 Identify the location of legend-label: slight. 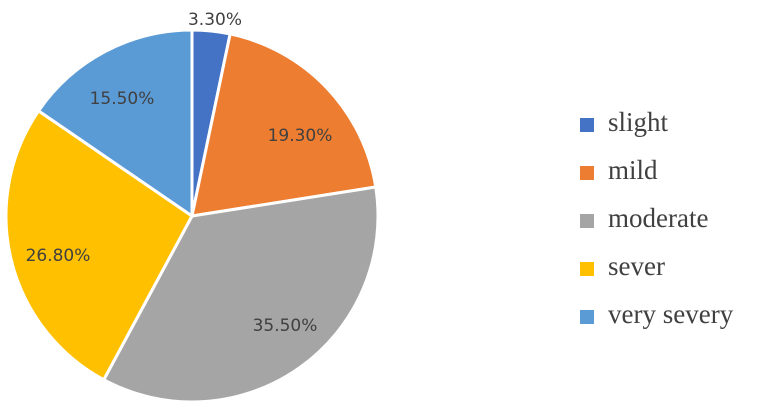
(638, 122).